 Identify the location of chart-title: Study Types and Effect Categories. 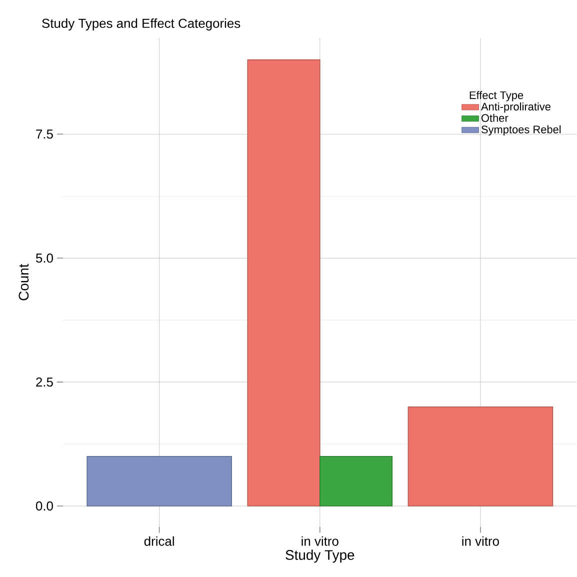
(141, 24).